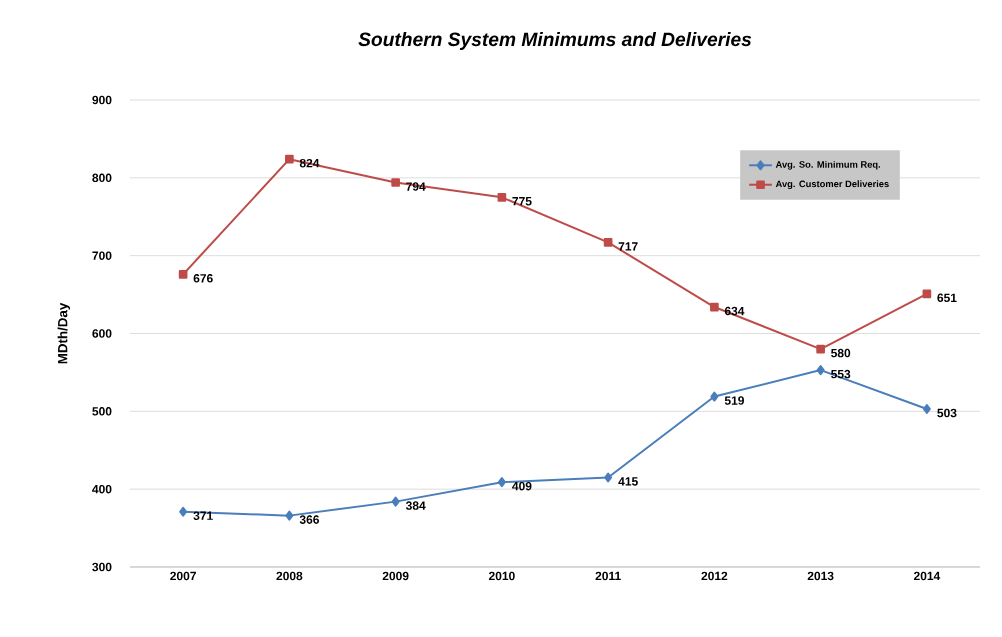 Image resolution: width=1002 pixels, height=637 pixels. What do you see at coordinates (102, 489) in the screenshot?
I see `y-tick-label: 400` at bounding box center [102, 489].